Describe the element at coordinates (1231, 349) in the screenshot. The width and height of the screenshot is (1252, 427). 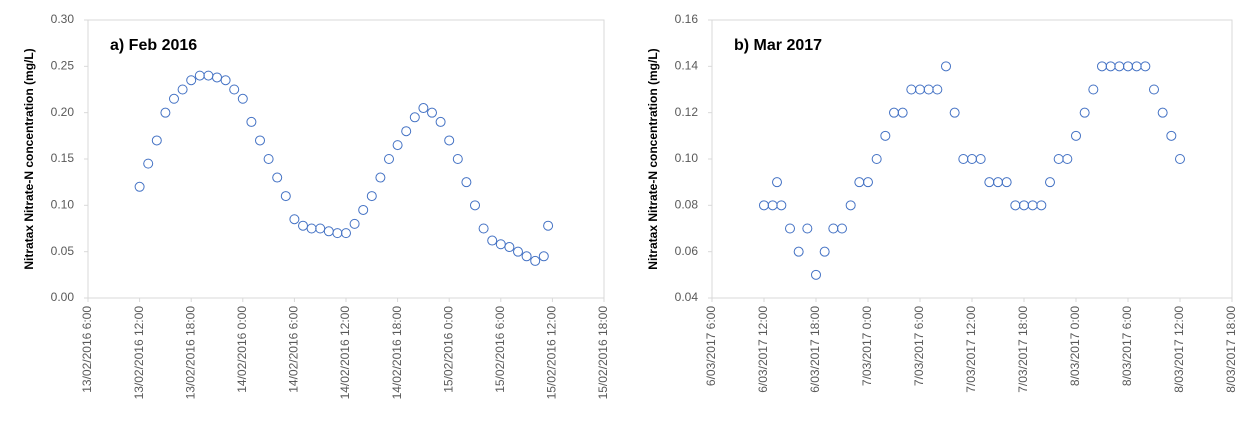
I see `x-tick-label: 8/03/2017 18:00` at that location.